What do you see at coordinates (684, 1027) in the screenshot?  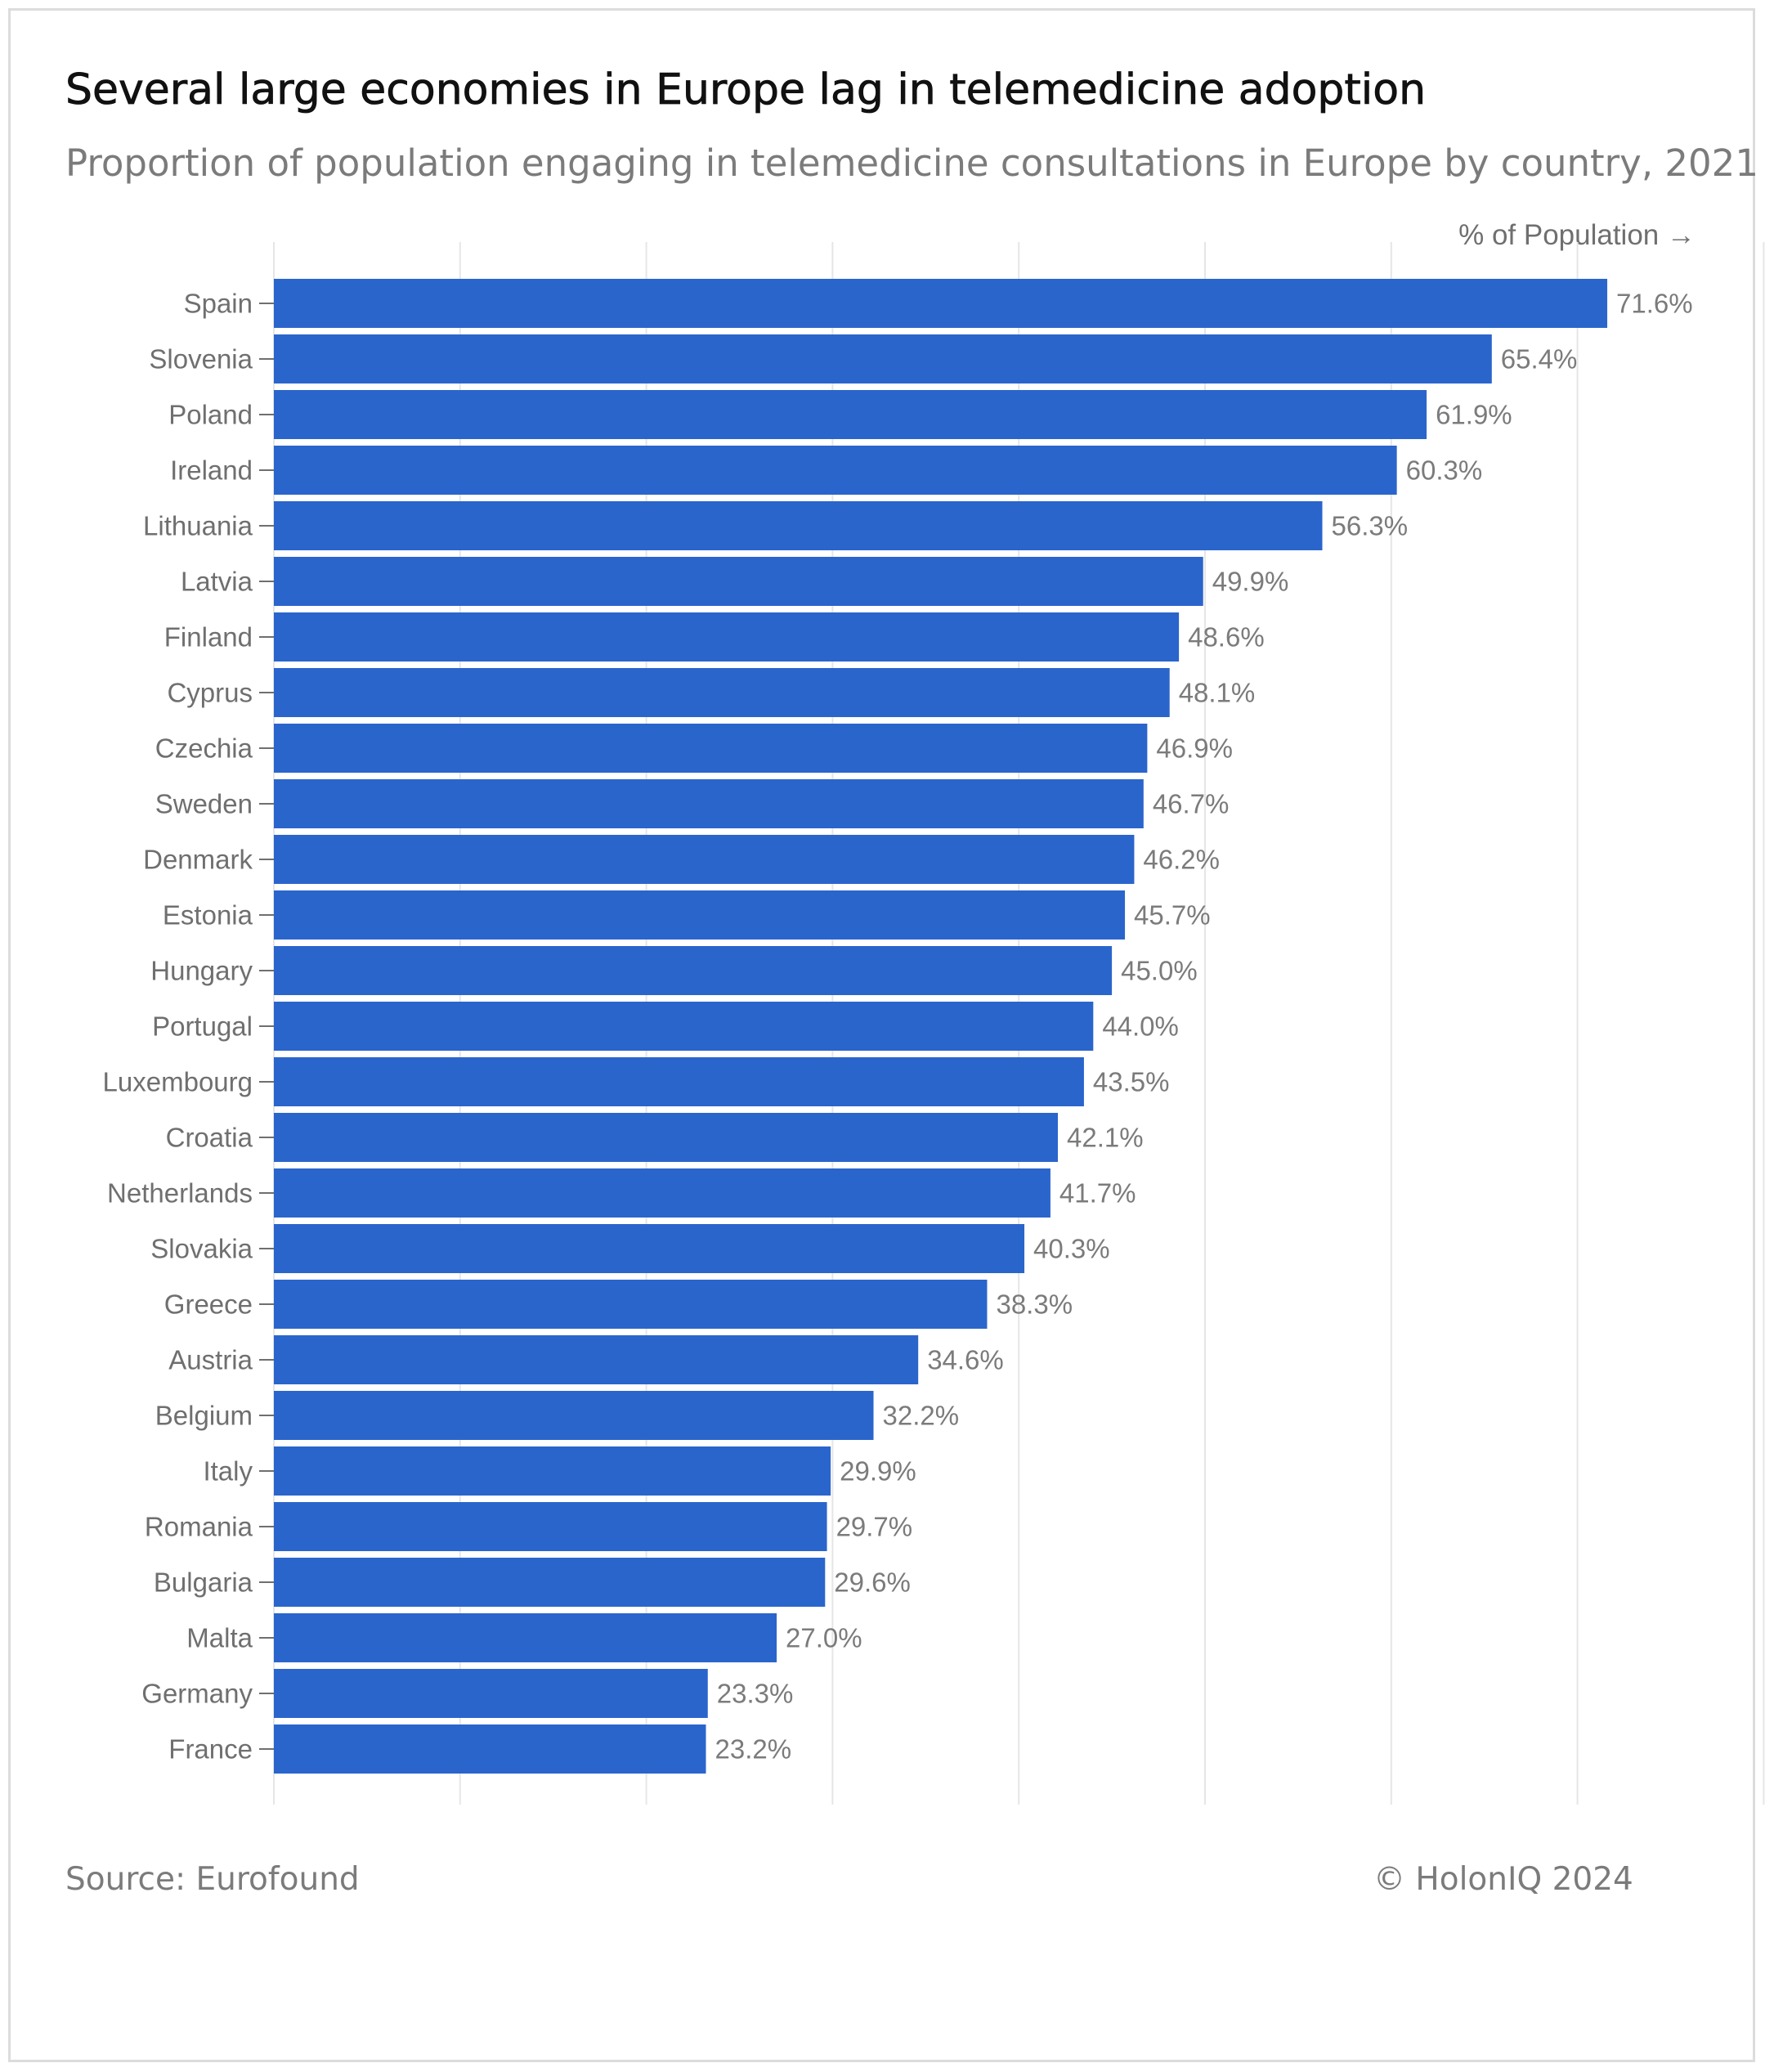 I see `bar-portugal` at bounding box center [684, 1027].